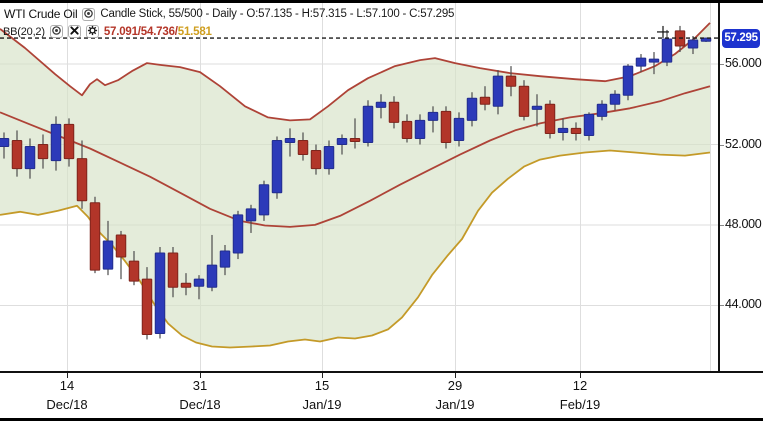 The width and height of the screenshot is (763, 421). Describe the element at coordinates (194, 31) in the screenshot. I see `indicator-value: 51.581` at that location.